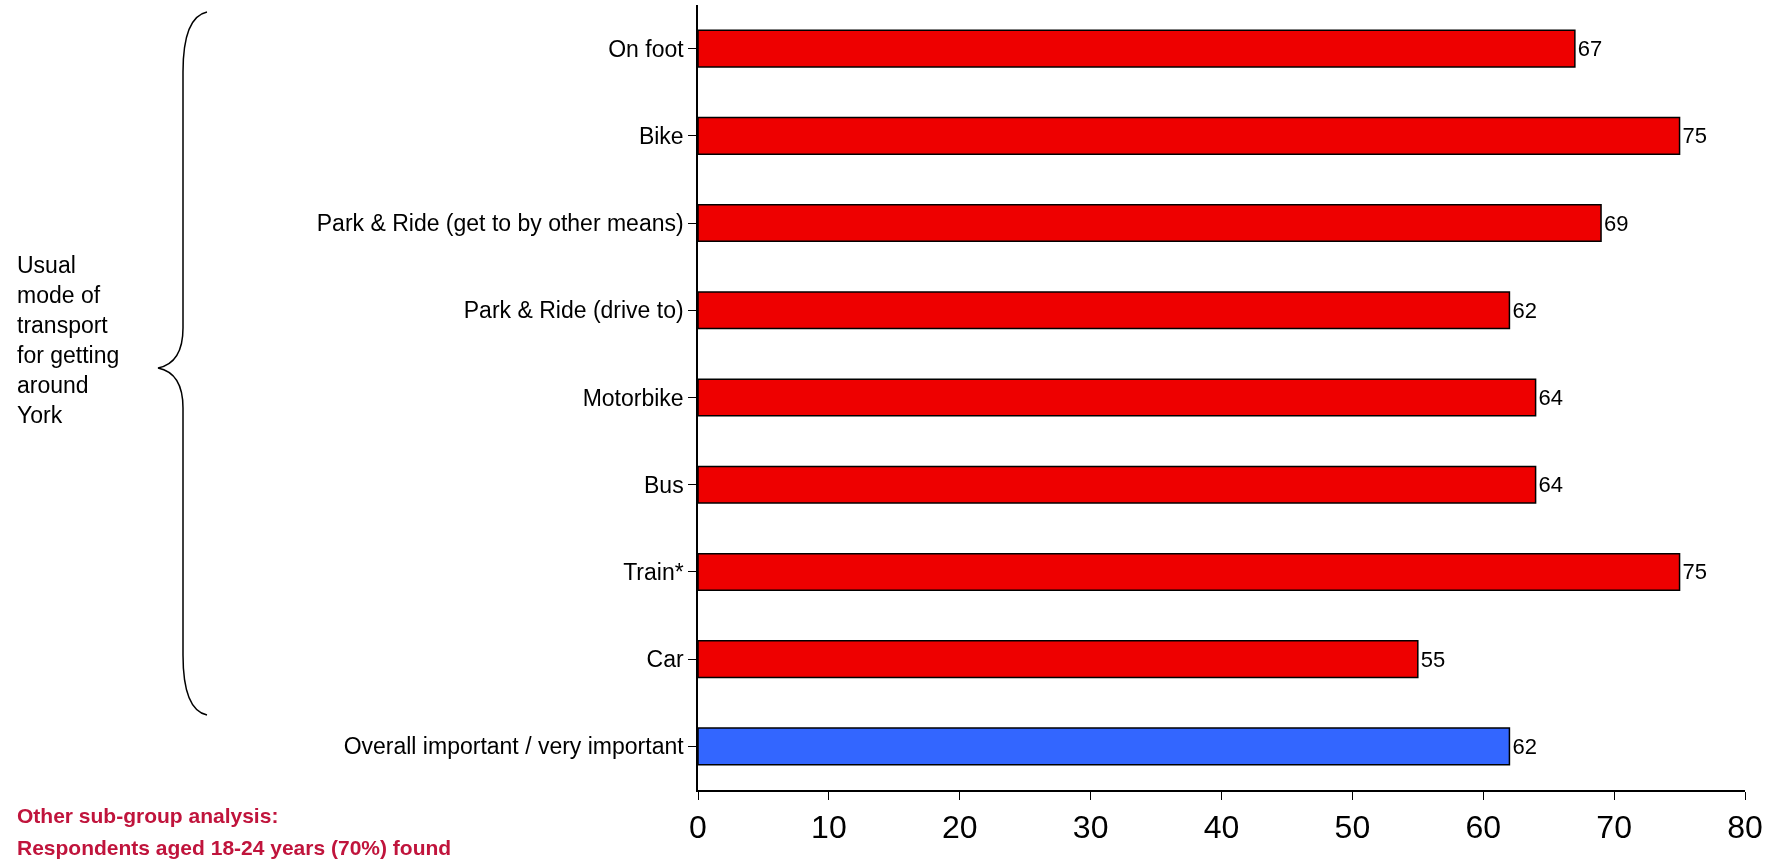  Describe the element at coordinates (500, 223) in the screenshot. I see `y-tick-label: Park & Ride (get to by other means)` at that location.